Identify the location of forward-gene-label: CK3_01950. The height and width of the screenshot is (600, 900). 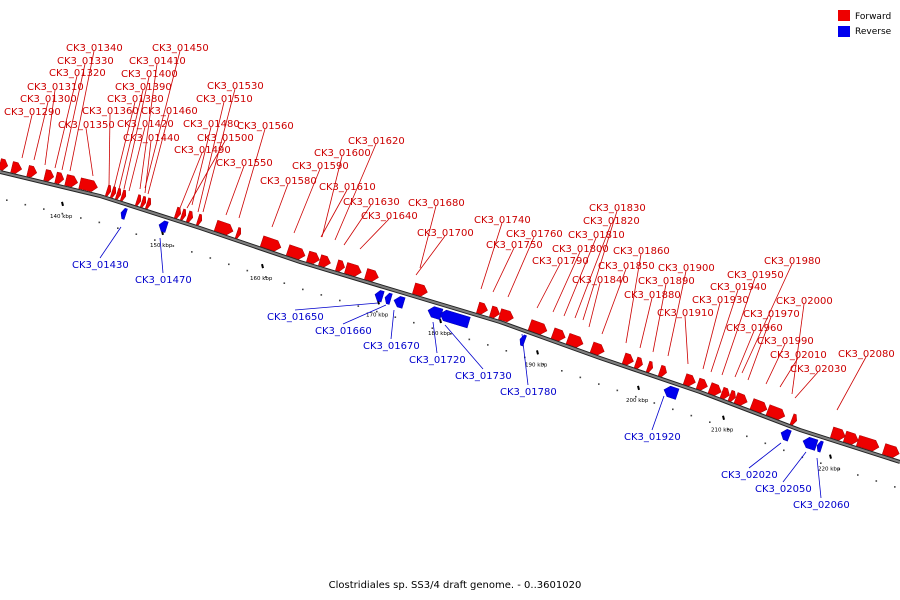
(755, 275).